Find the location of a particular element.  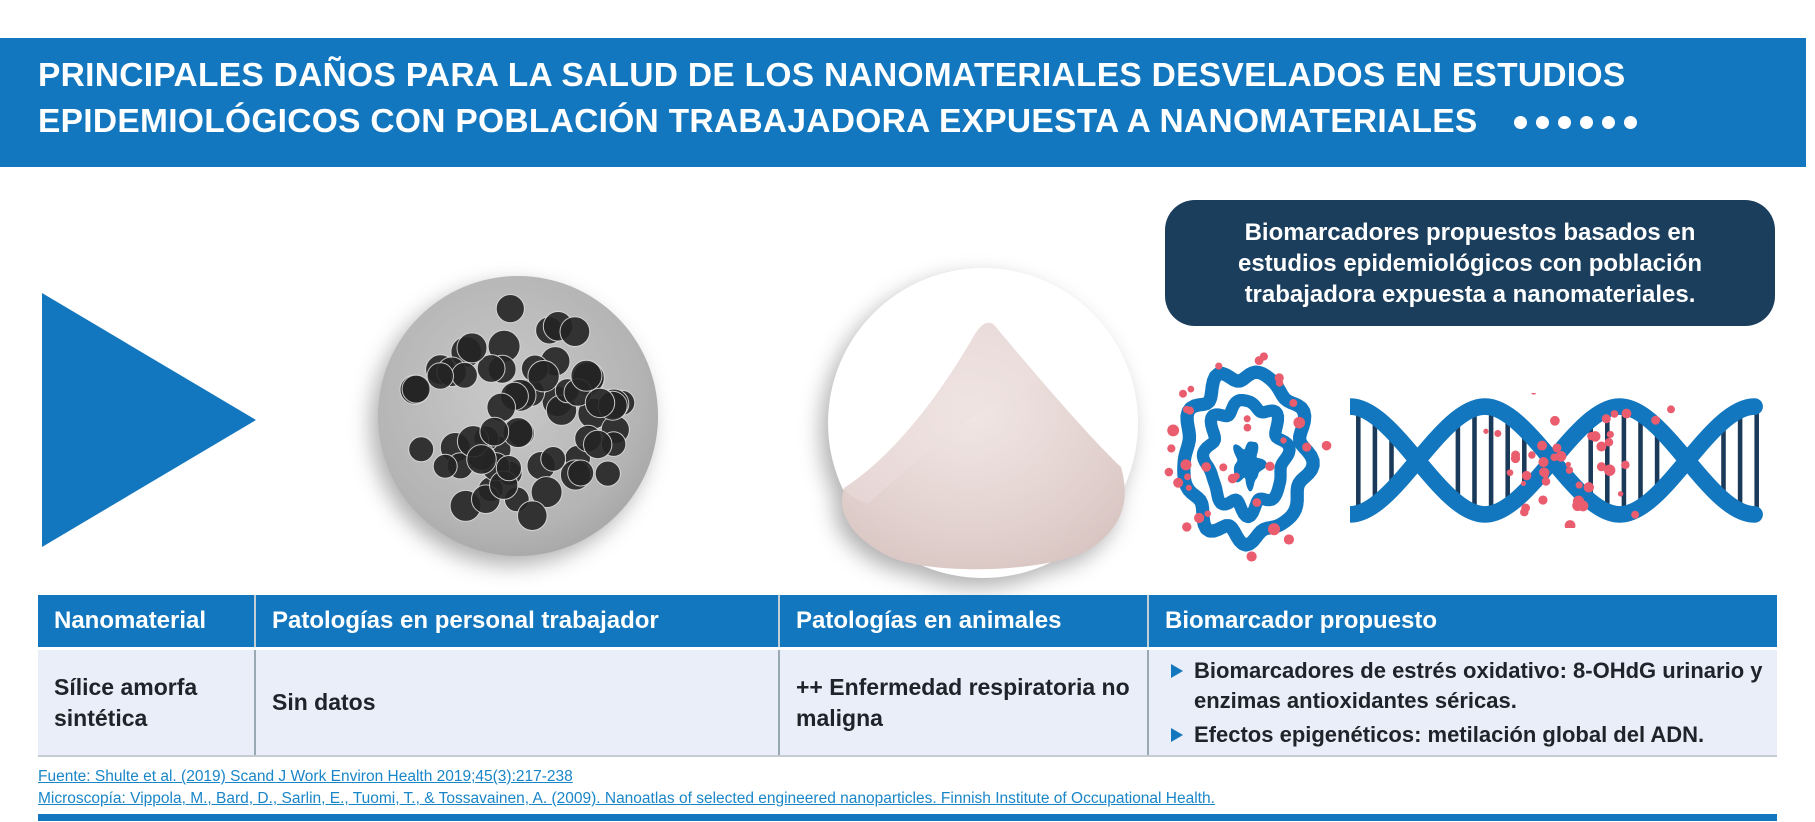

dna-double-helix-icon is located at coordinates (1556, 460).